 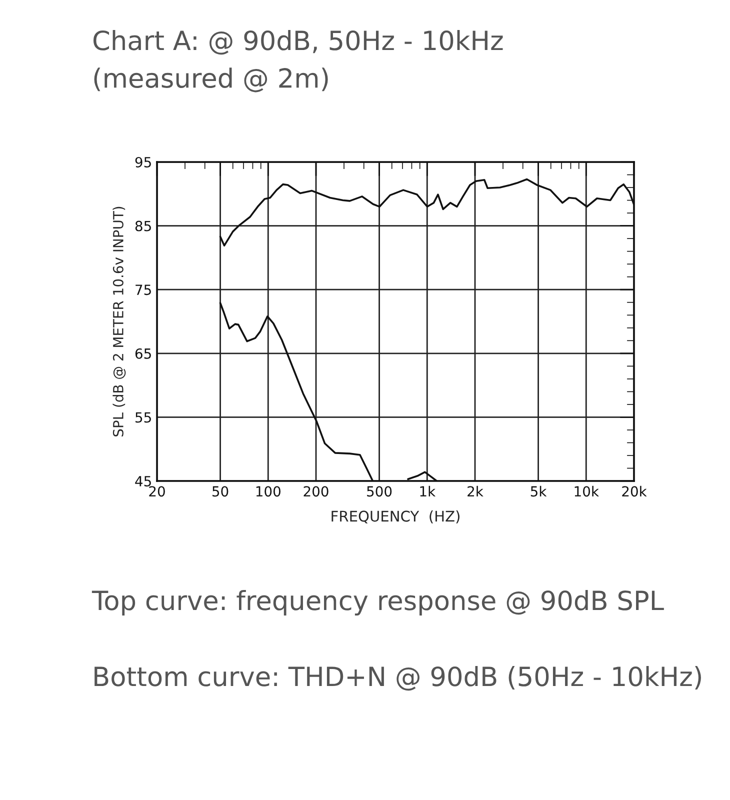 I want to click on y-tick-label: 45, so click(x=143, y=481).